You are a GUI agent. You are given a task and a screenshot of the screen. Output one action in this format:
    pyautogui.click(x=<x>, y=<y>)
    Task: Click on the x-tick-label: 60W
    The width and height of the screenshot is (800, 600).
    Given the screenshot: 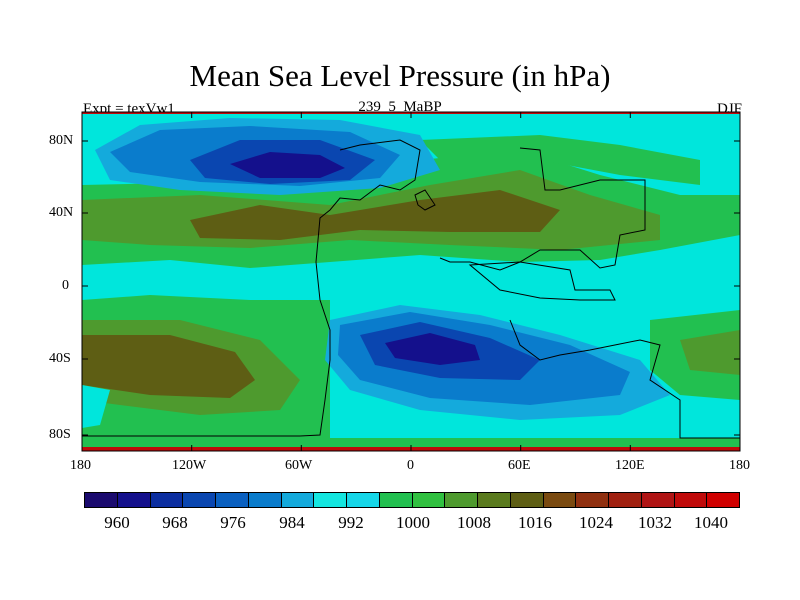 What is the action you would take?
    pyautogui.click(x=299, y=465)
    